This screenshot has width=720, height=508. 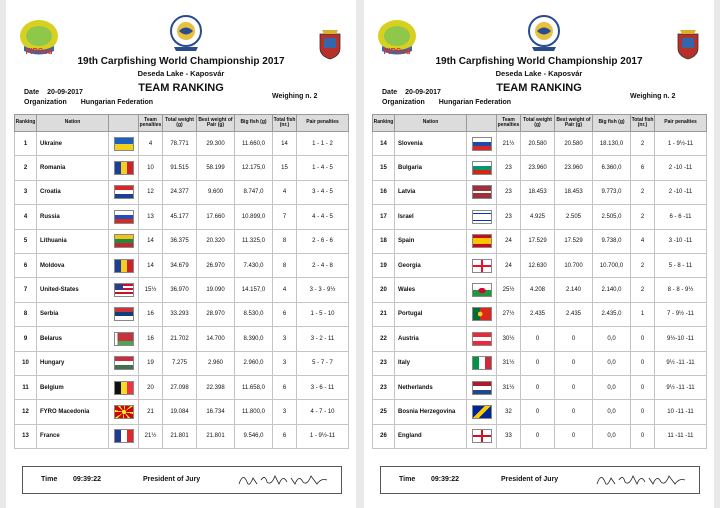 I want to click on time-label: Time, so click(x=407, y=479).